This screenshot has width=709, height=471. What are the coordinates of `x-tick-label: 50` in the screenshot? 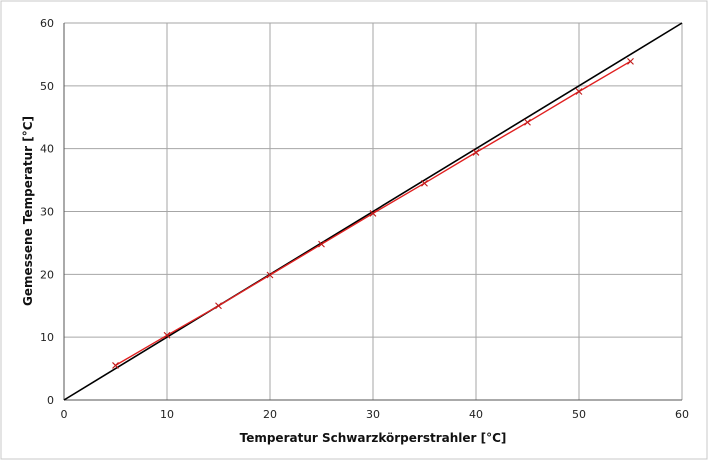 It's located at (579, 414).